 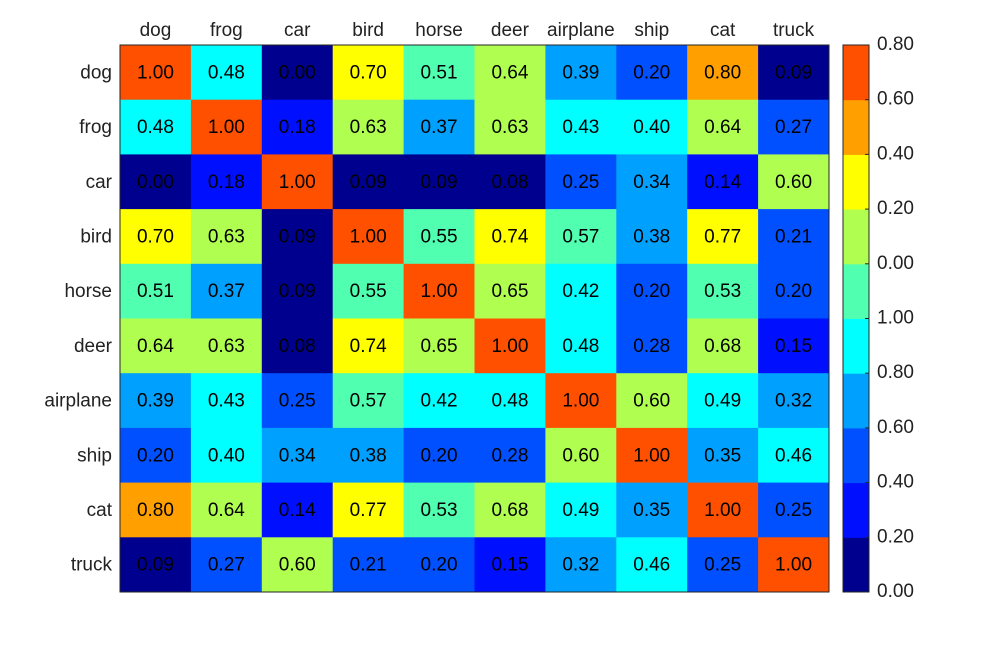 What do you see at coordinates (651, 182) in the screenshot?
I see `cell-label: 0.34` at bounding box center [651, 182].